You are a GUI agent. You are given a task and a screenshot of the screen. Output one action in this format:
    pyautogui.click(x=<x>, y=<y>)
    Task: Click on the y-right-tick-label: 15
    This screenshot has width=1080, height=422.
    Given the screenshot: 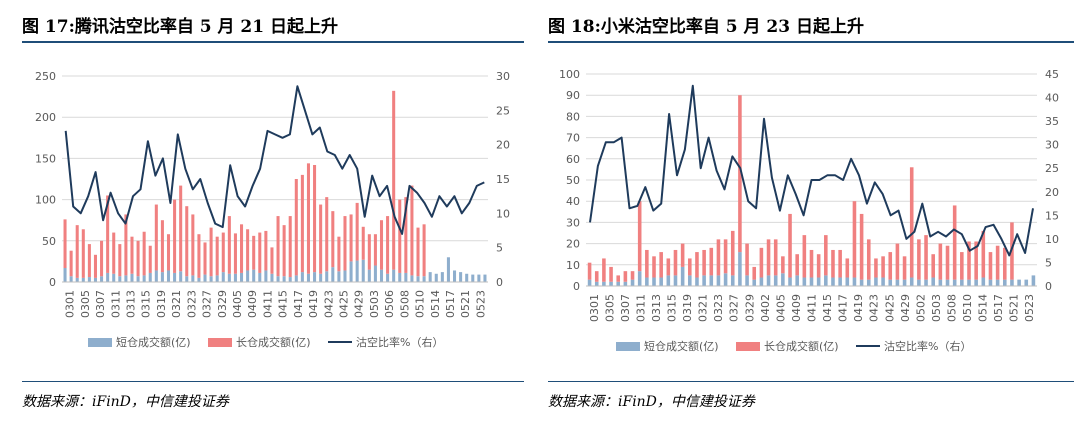 What is the action you would take?
    pyautogui.click(x=503, y=179)
    